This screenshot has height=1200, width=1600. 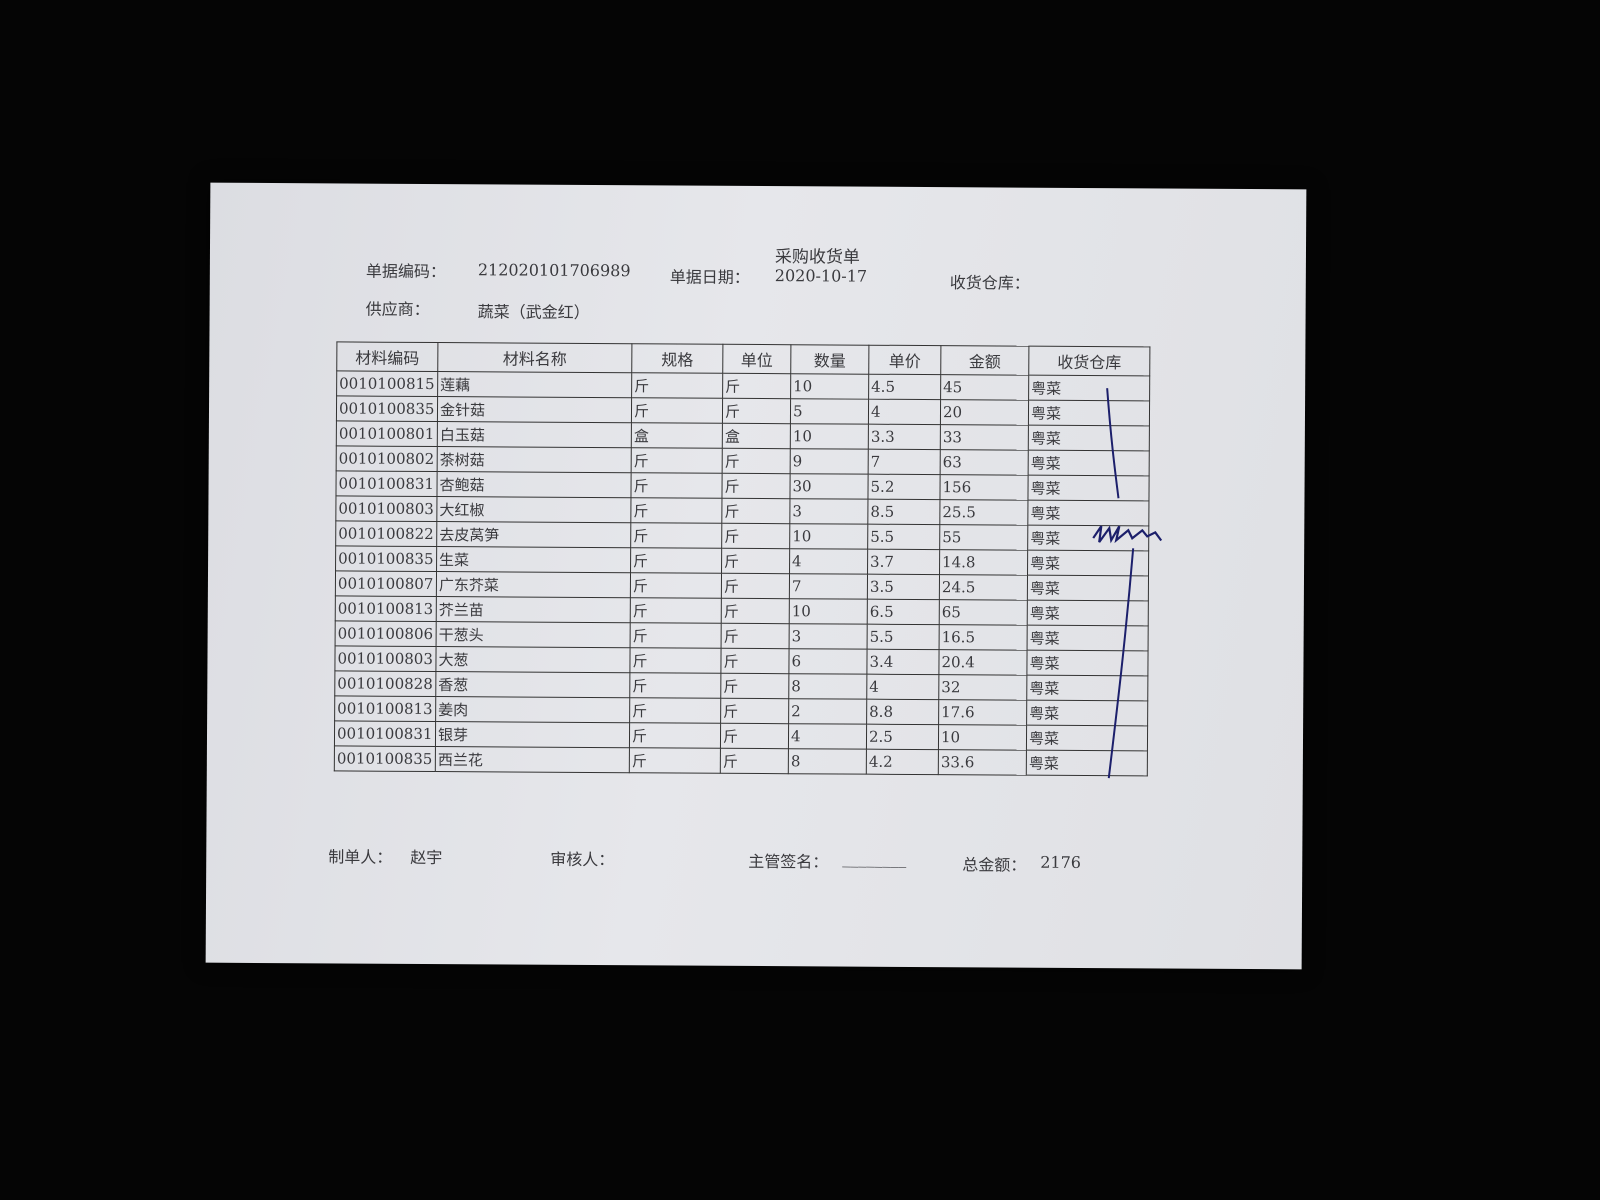 What do you see at coordinates (533, 312) in the screenshot?
I see `supplier: 蔬菜（武金红）` at bounding box center [533, 312].